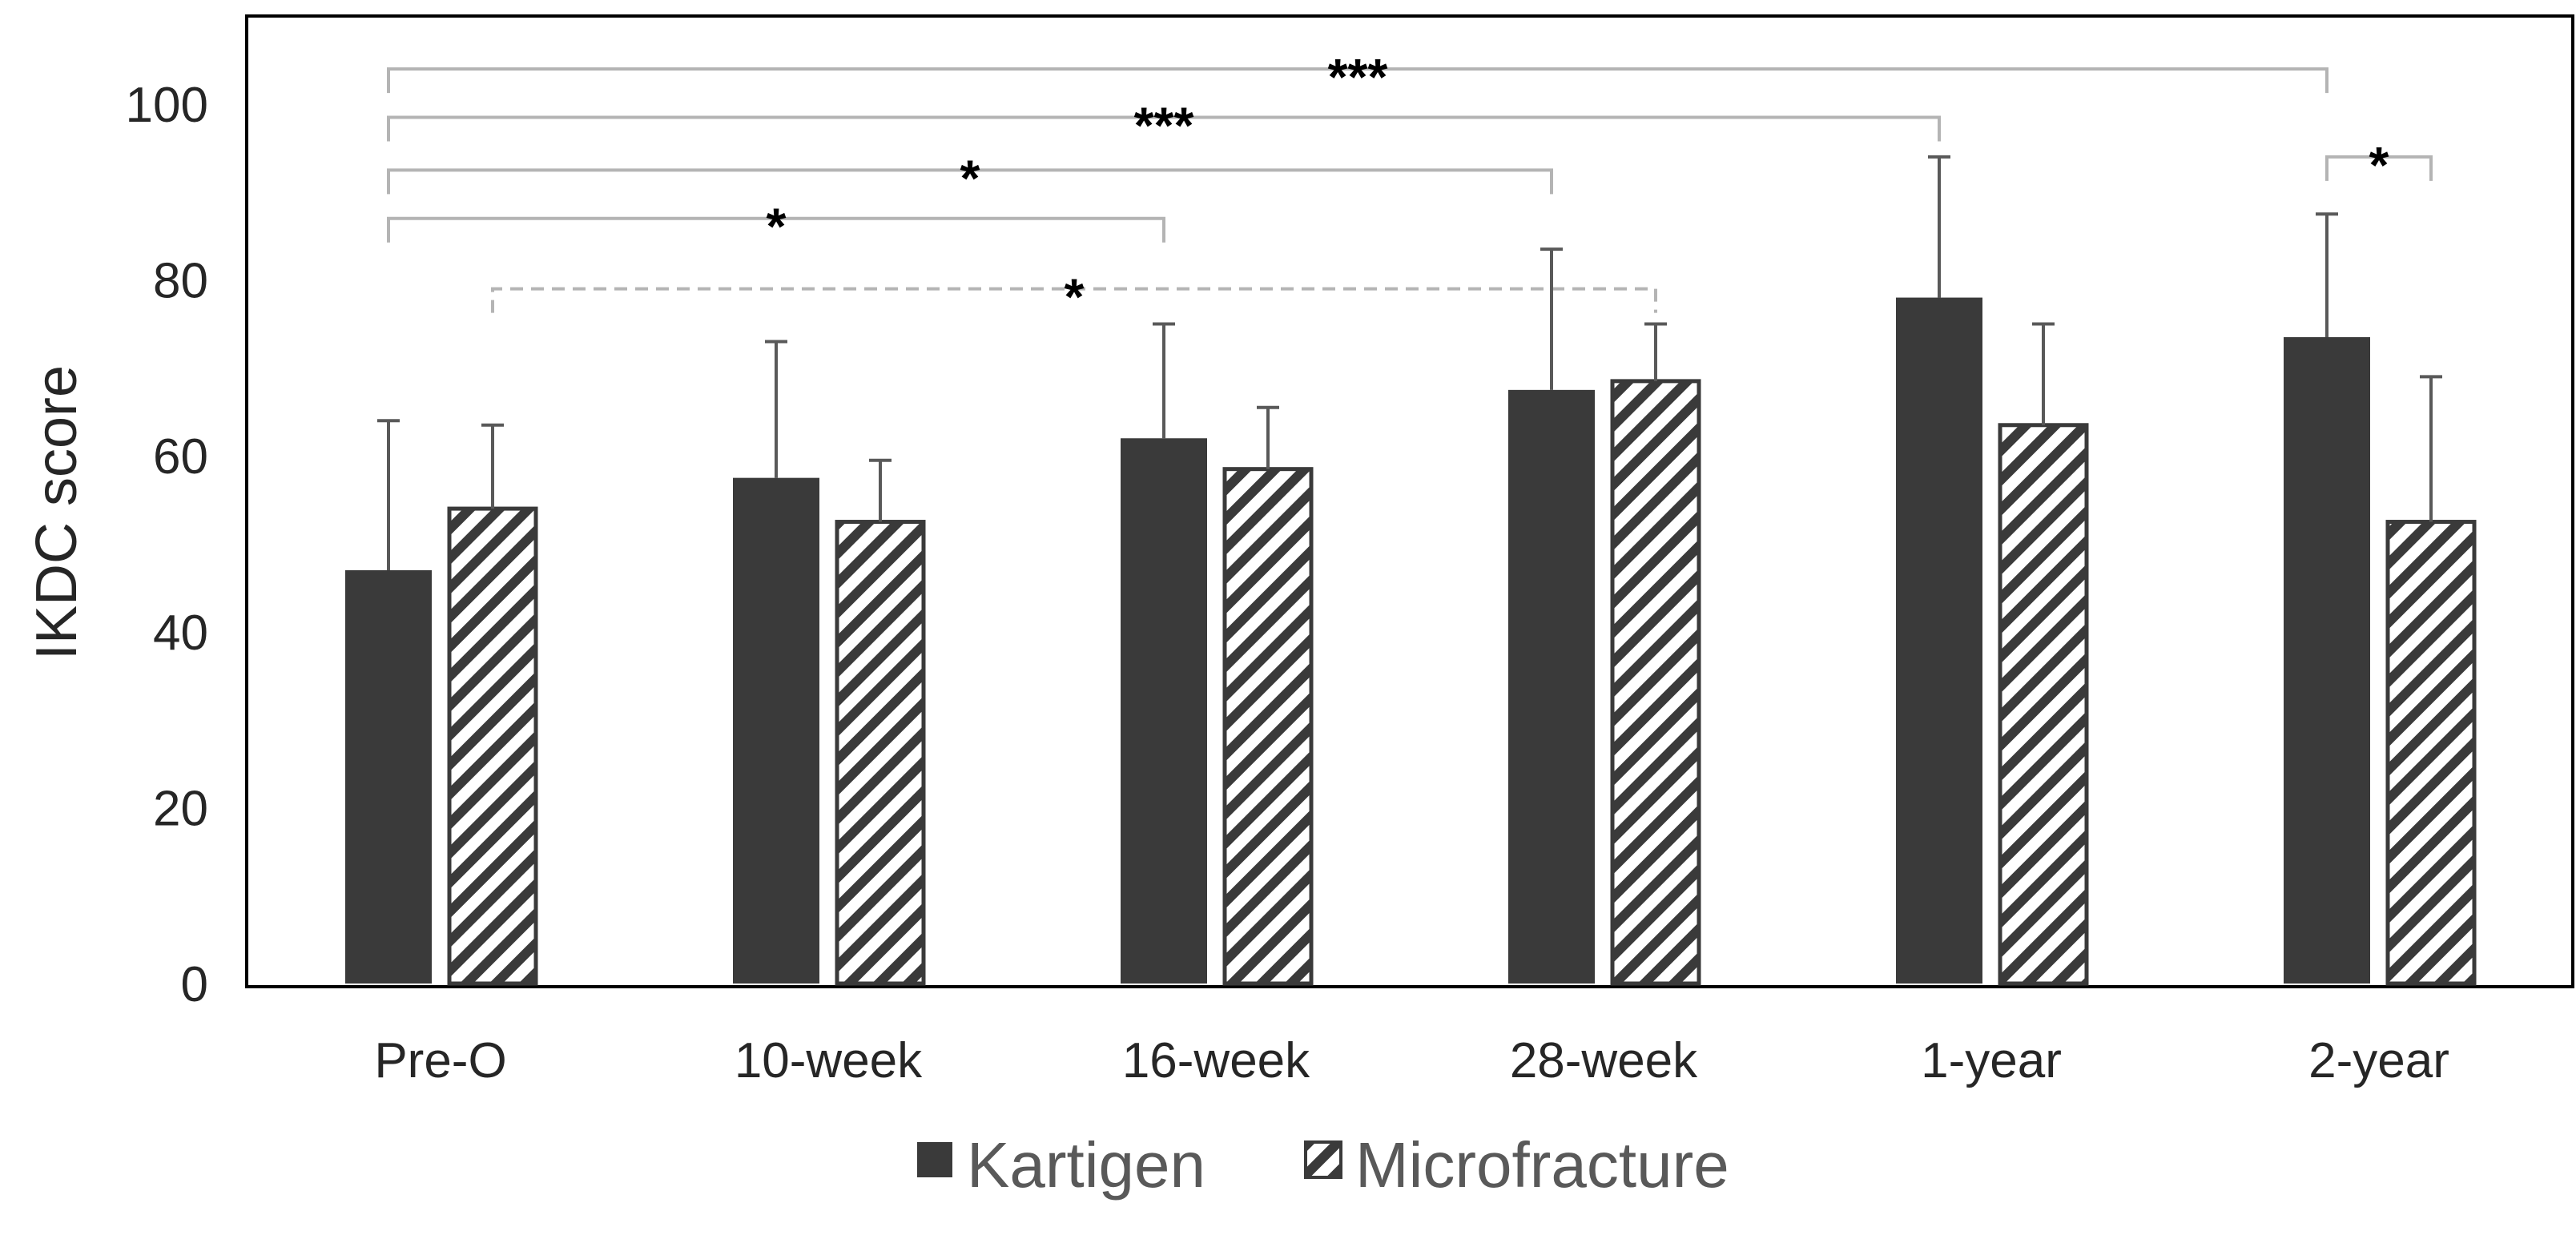 The image size is (2576, 1235). What do you see at coordinates (167, 545) in the screenshot?
I see `y-axis: 0 20 40 60 80 100` at bounding box center [167, 545].